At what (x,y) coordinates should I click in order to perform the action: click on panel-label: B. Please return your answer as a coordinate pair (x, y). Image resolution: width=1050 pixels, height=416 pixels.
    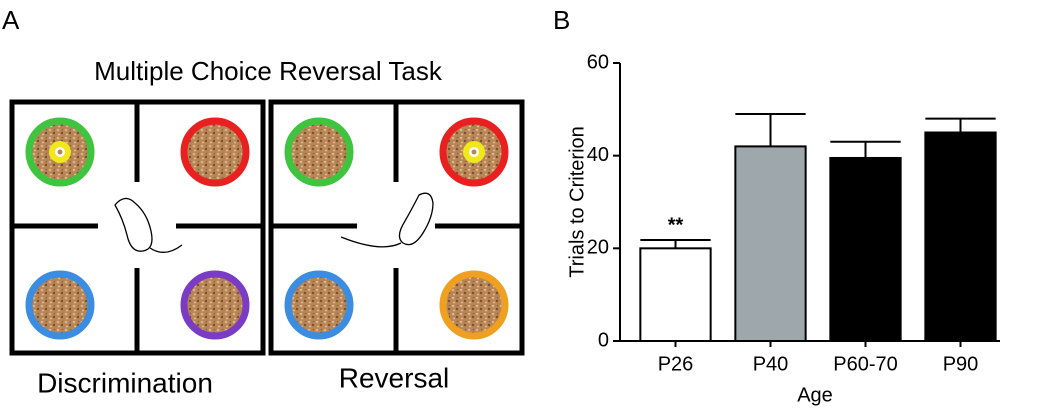
    Looking at the image, I should click on (561, 20).